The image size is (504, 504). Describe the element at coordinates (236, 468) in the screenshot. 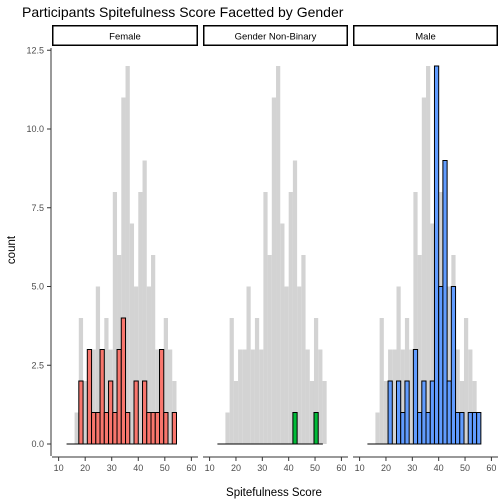

I see `x-tick-label: 20` at that location.